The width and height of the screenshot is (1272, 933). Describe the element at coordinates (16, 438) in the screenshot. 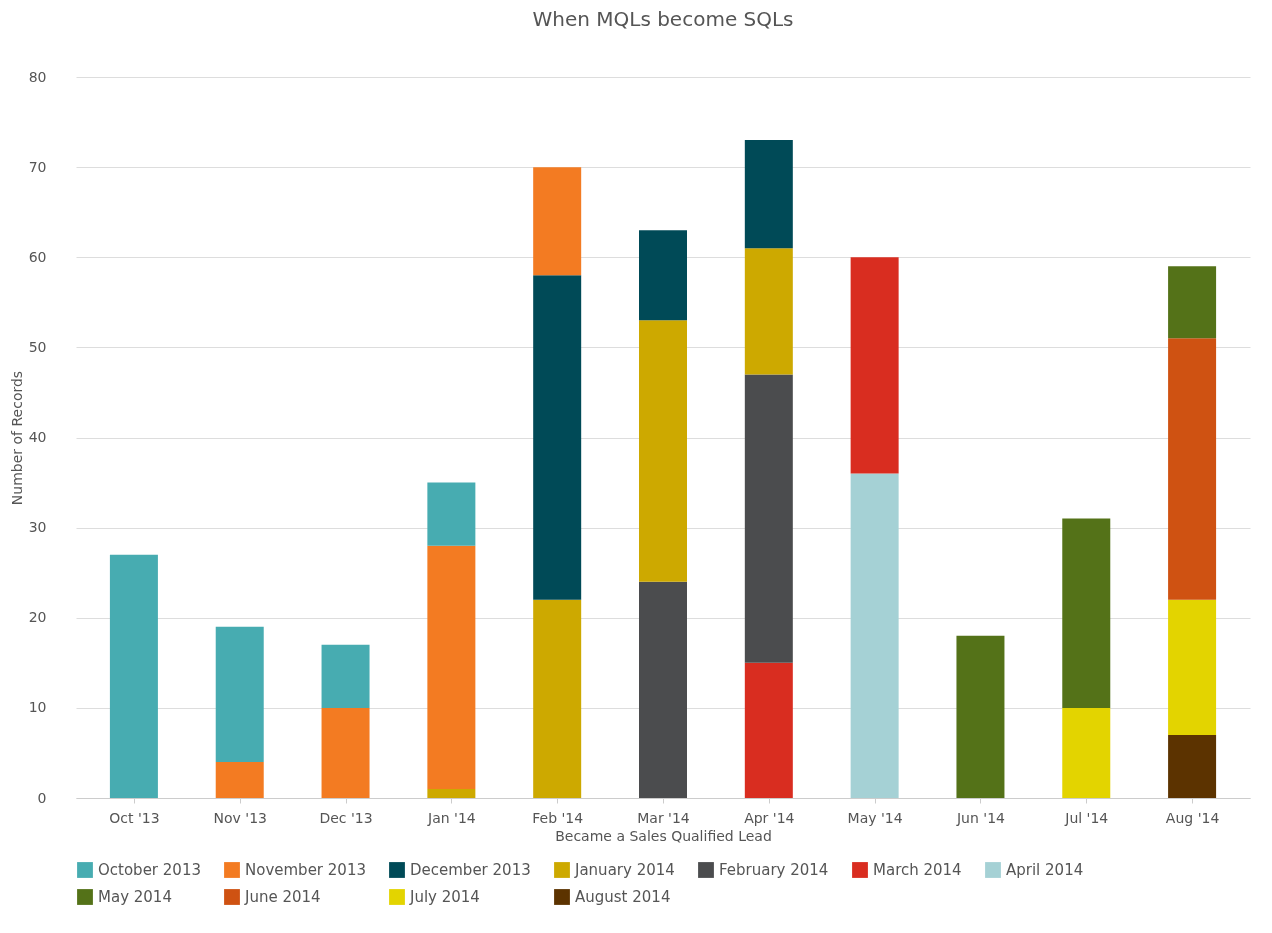

I see `y-axis-title: Number of Records` at that location.